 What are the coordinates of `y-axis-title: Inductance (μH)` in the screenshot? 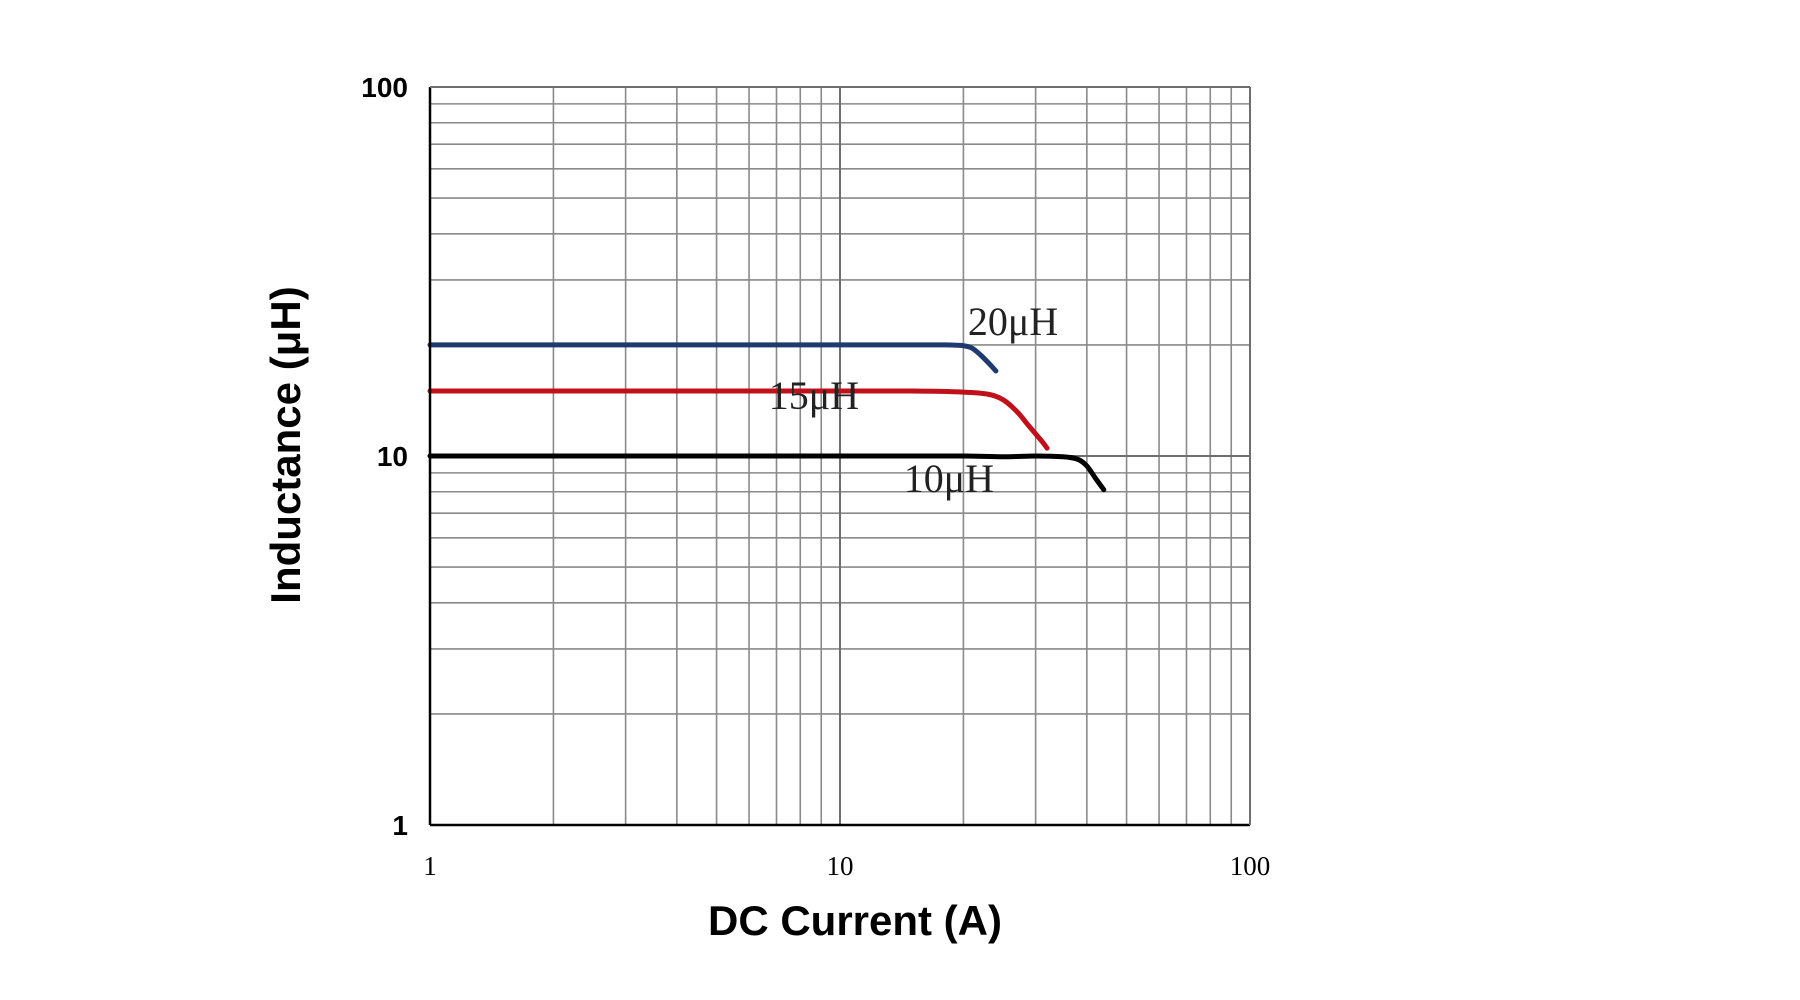 It's located at (285, 444).